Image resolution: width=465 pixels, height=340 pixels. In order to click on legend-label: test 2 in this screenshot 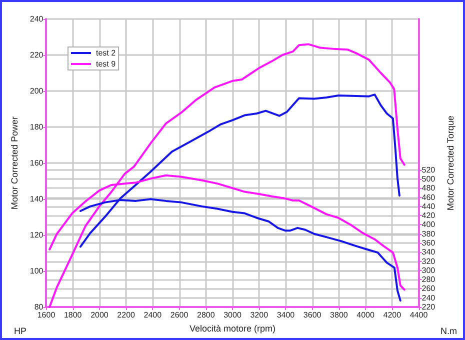, I will do `click(106, 53)`.